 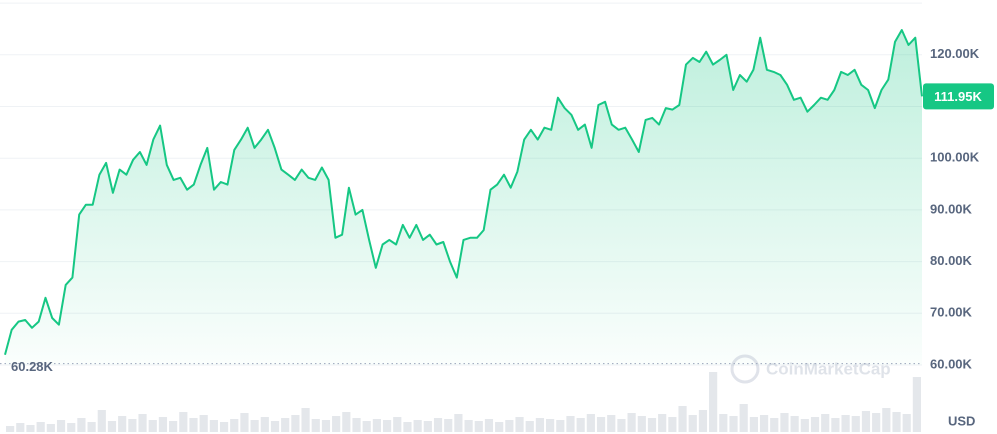 What do you see at coordinates (828, 368) in the screenshot?
I see `watermark-text: CoinMarketCap` at bounding box center [828, 368].